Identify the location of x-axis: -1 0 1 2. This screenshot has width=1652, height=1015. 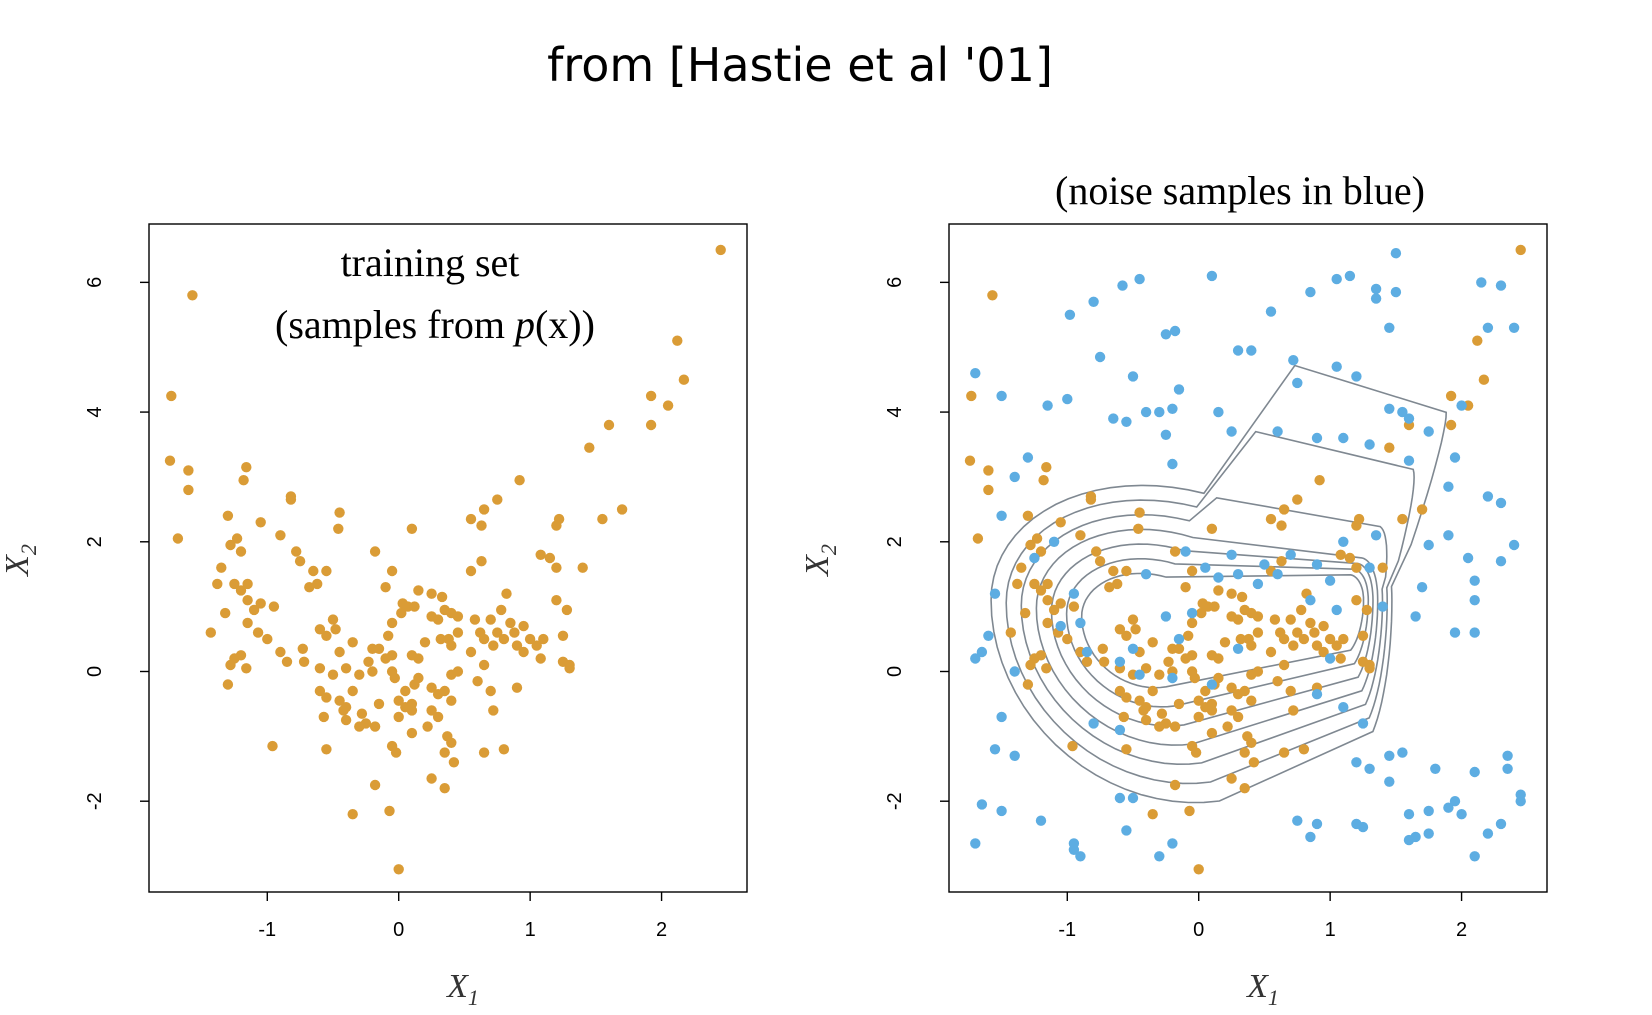
(1262, 916).